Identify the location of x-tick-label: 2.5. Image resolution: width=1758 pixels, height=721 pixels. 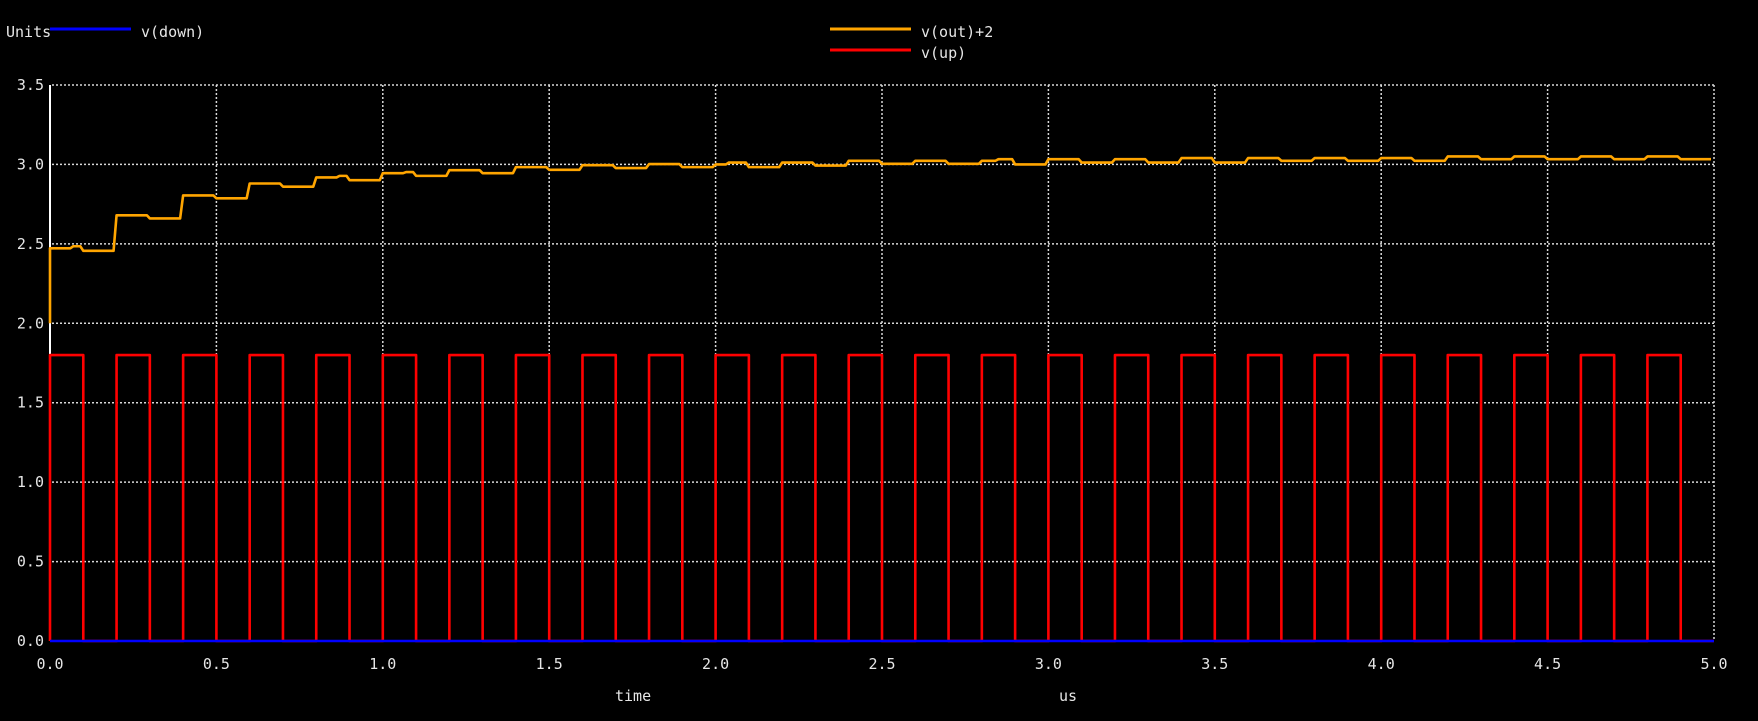
(881, 664).